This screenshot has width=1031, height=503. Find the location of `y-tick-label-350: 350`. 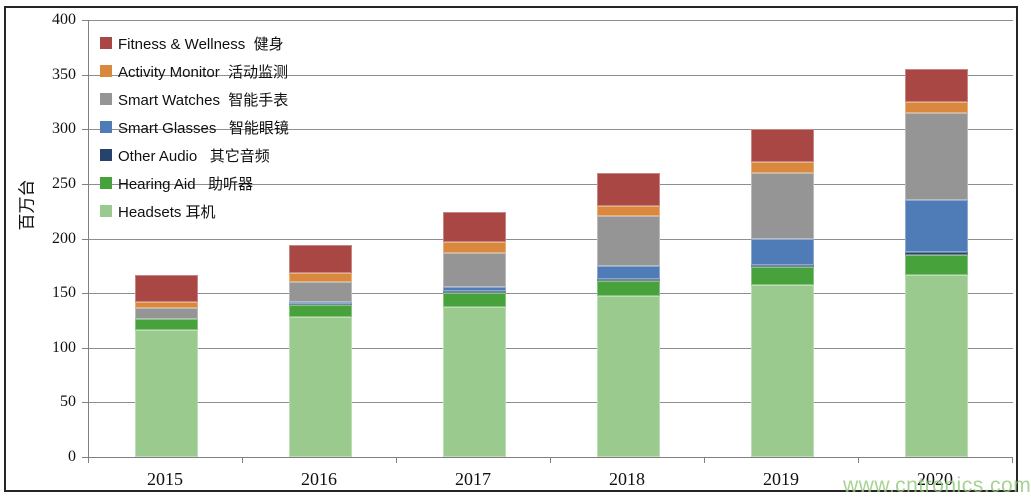

y-tick-label-350: 350 is located at coordinates (64, 74).